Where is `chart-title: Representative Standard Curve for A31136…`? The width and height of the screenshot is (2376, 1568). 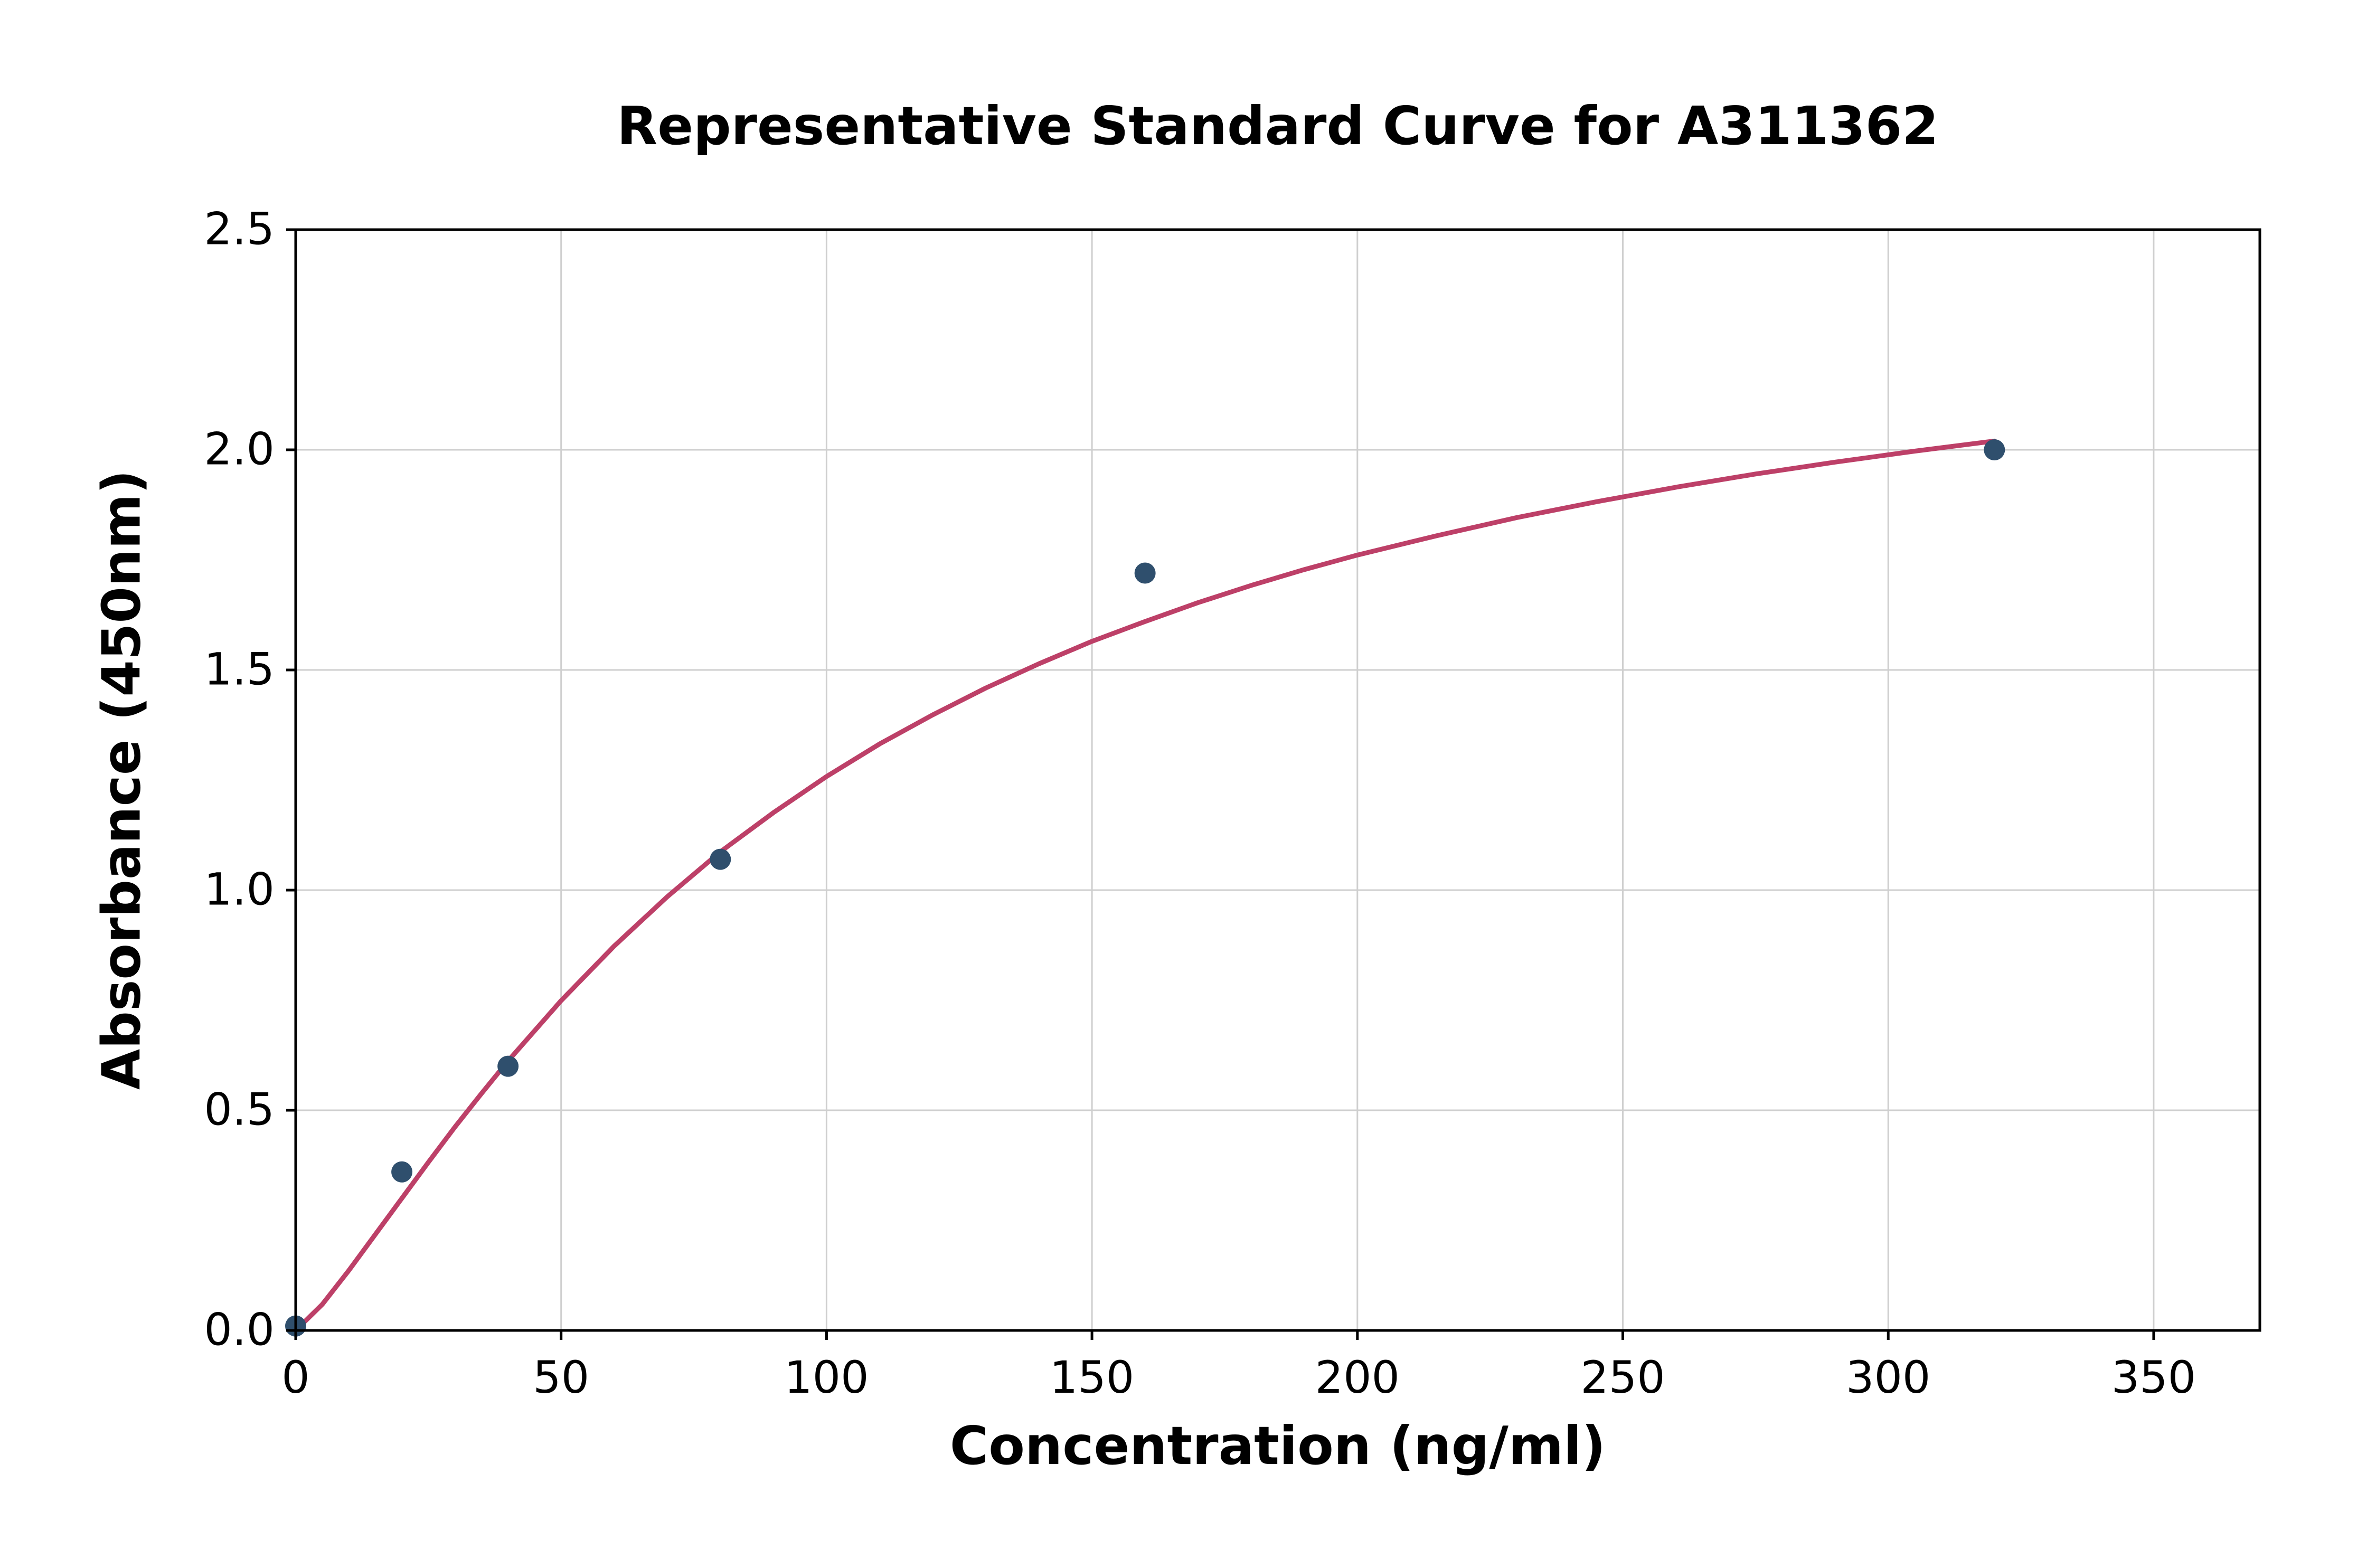
chart-title: Representative Standard Curve for A31136… is located at coordinates (1278, 126).